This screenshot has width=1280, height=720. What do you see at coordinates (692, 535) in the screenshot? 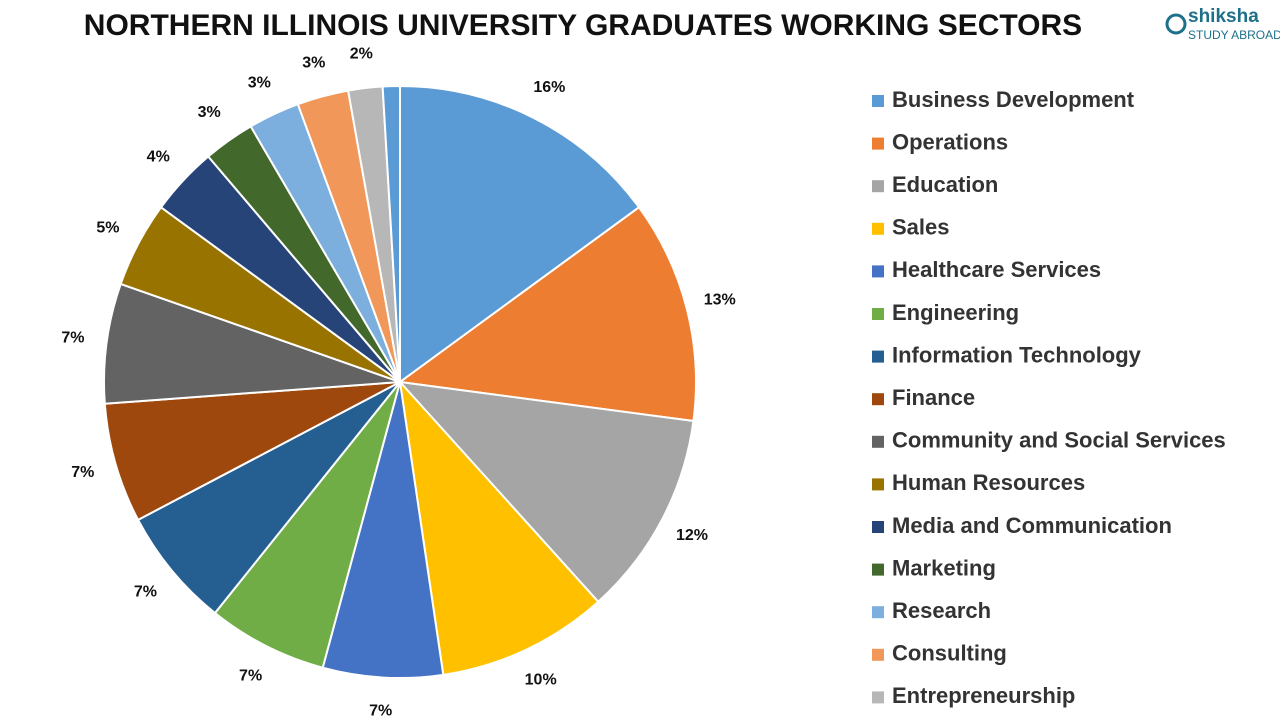
I see `data-label: 12%` at bounding box center [692, 535].